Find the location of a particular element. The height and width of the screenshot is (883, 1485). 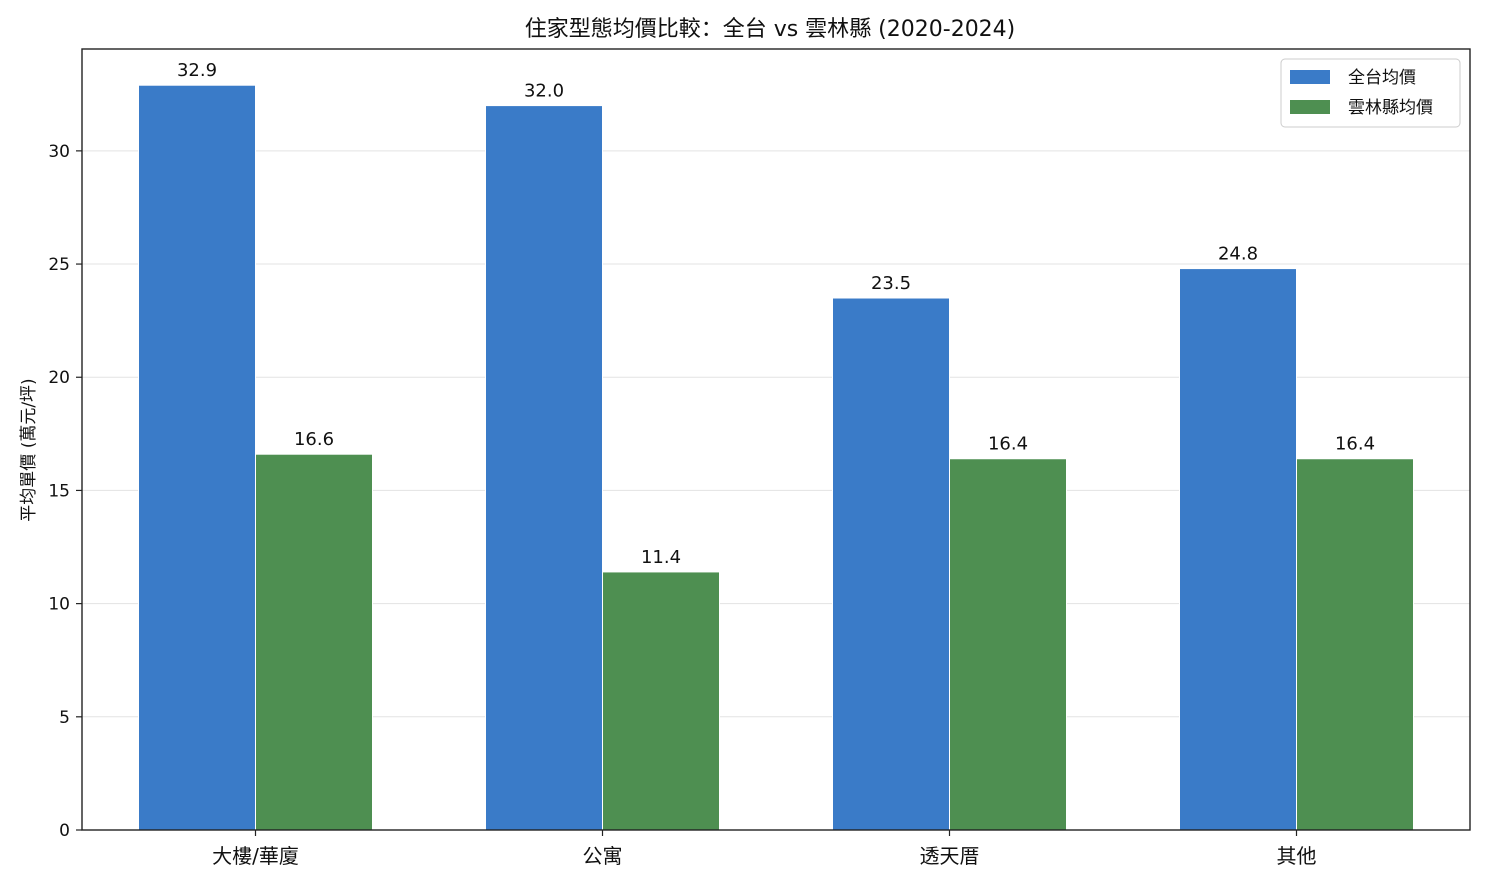

chart-title: 住家型態均價比較：全台 vs 雲林縣 (2020-2024) is located at coordinates (770, 29).